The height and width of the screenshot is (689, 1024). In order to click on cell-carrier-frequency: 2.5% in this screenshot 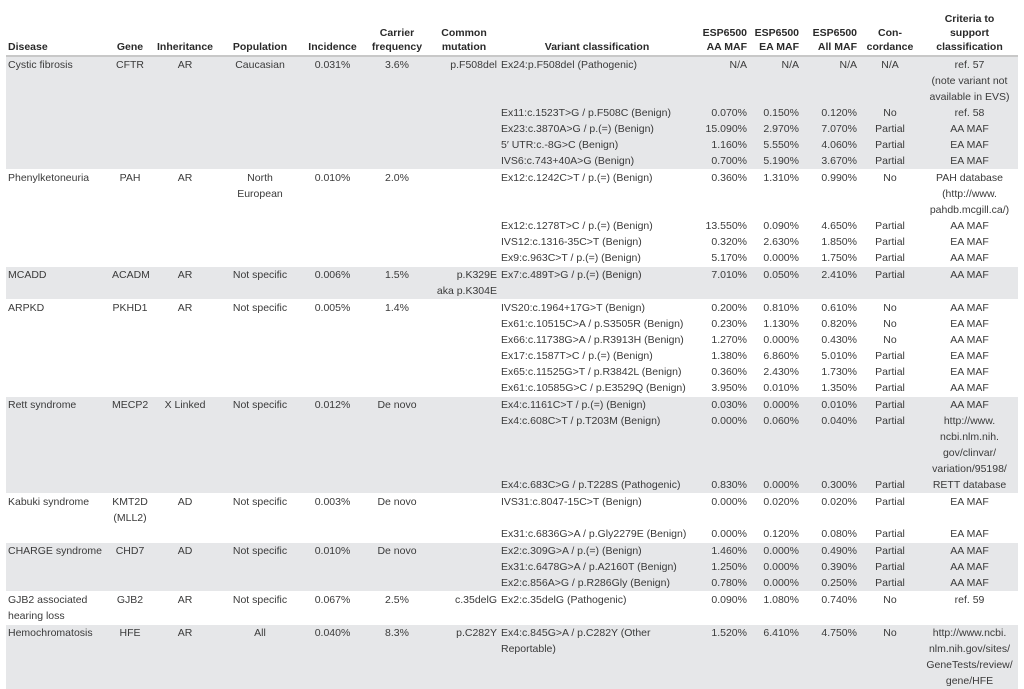, I will do `click(397, 608)`.